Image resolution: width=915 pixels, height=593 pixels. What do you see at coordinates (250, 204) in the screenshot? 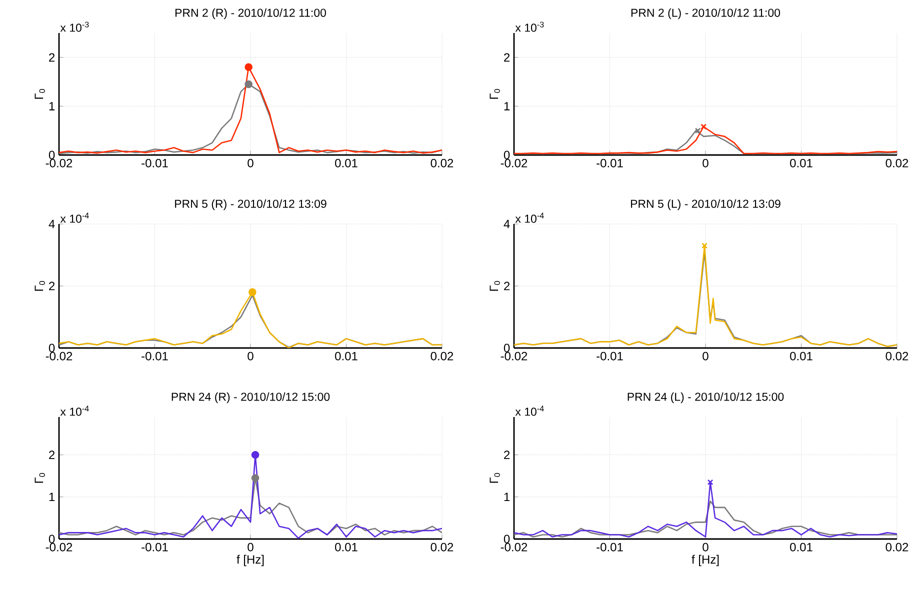
I see `chart-title: PRN 5 (R) - 2010/10/12 13:09` at bounding box center [250, 204].